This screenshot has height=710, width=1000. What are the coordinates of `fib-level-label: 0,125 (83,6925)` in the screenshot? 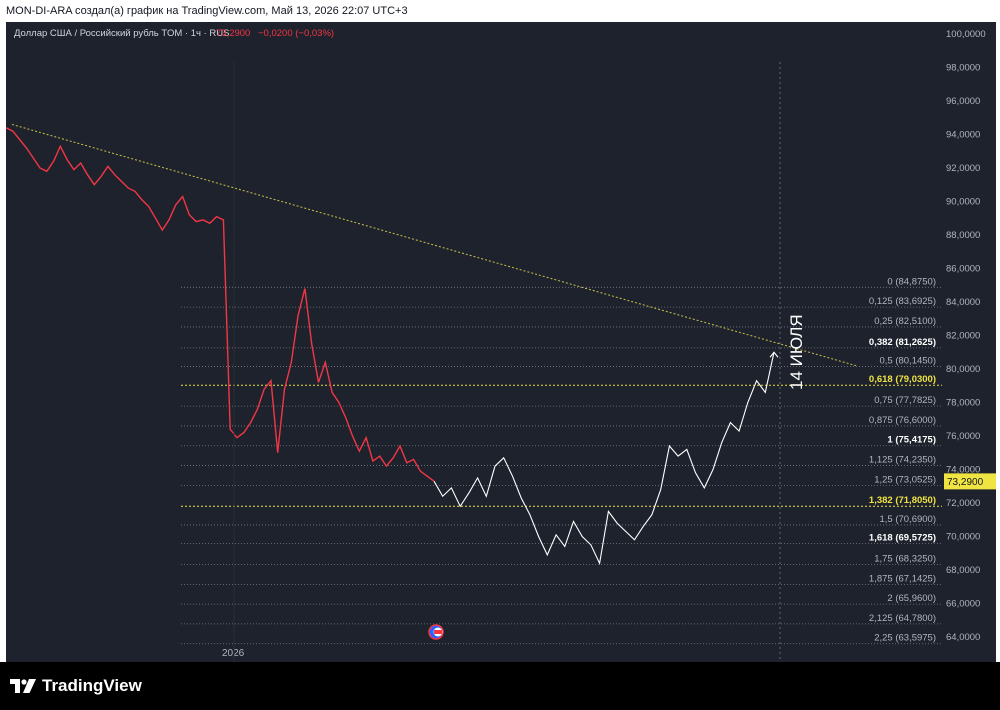 It's located at (902, 301).